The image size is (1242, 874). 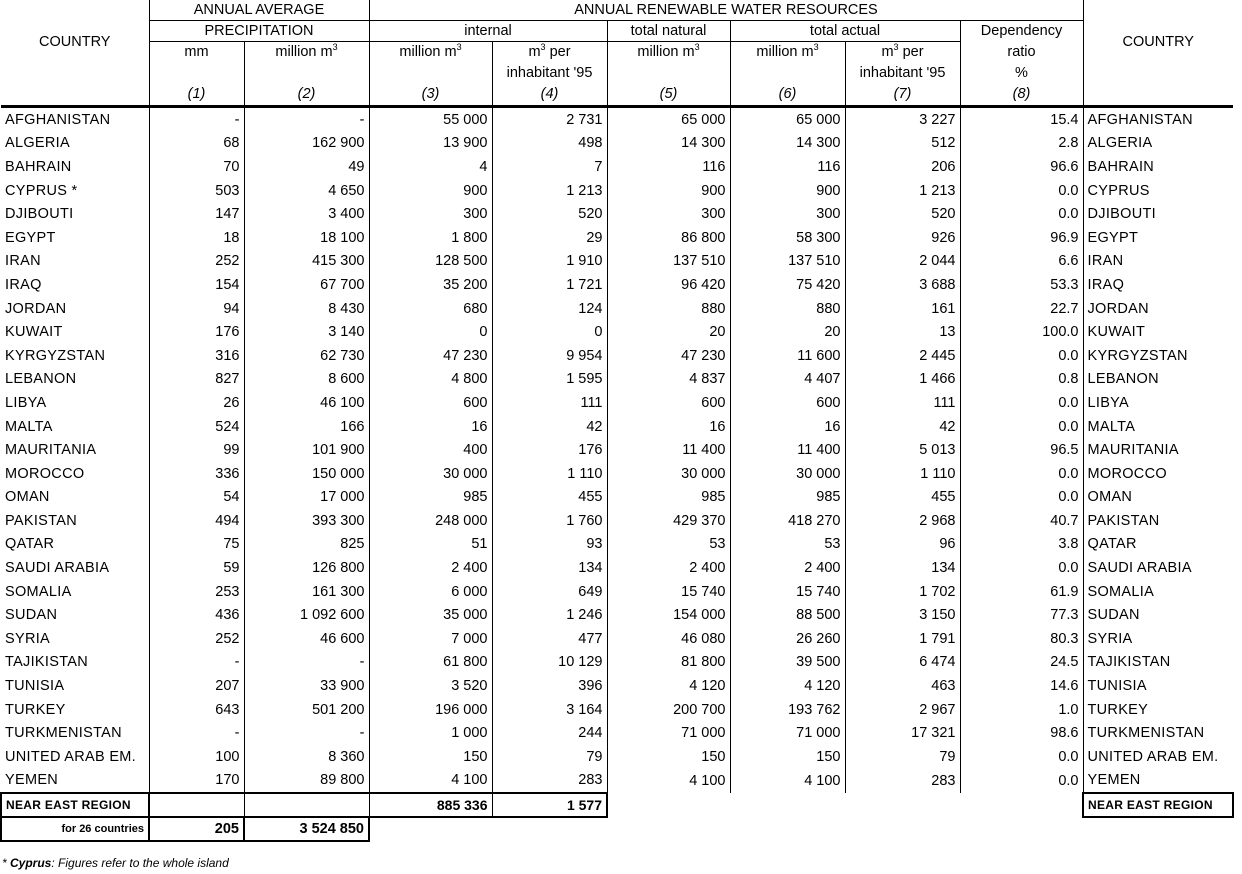 I want to click on internal-million-m3-cell: 47 230, so click(x=431, y=355).